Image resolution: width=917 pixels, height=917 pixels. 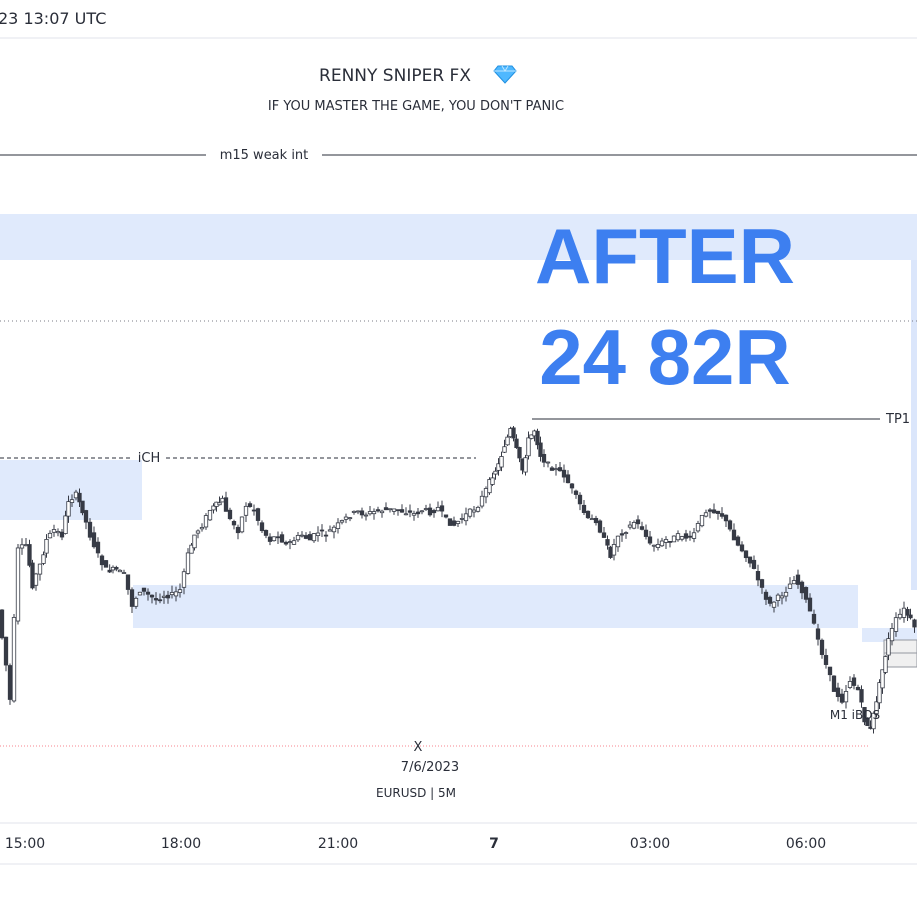 What do you see at coordinates (914, 425) in the screenshot?
I see `right-edge-bar` at bounding box center [914, 425].